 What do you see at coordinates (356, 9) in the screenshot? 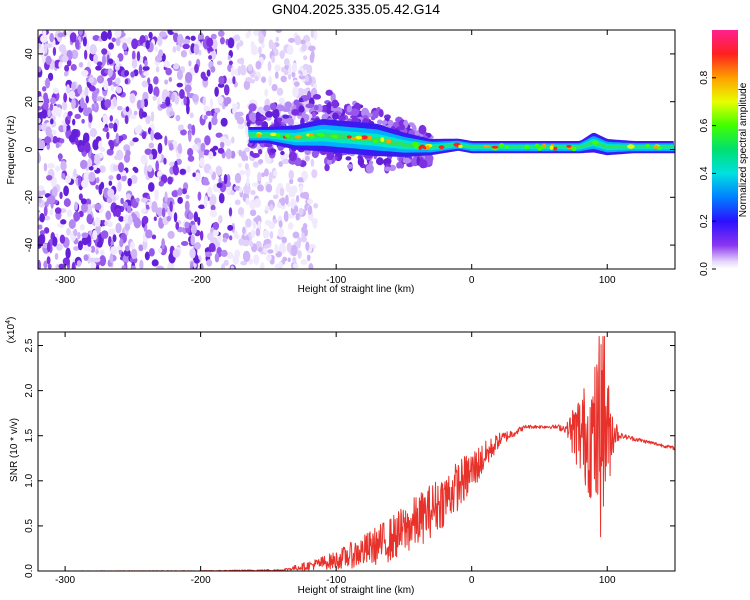
I see `figure-title: GN04.2025.335.05.42.G14` at bounding box center [356, 9].